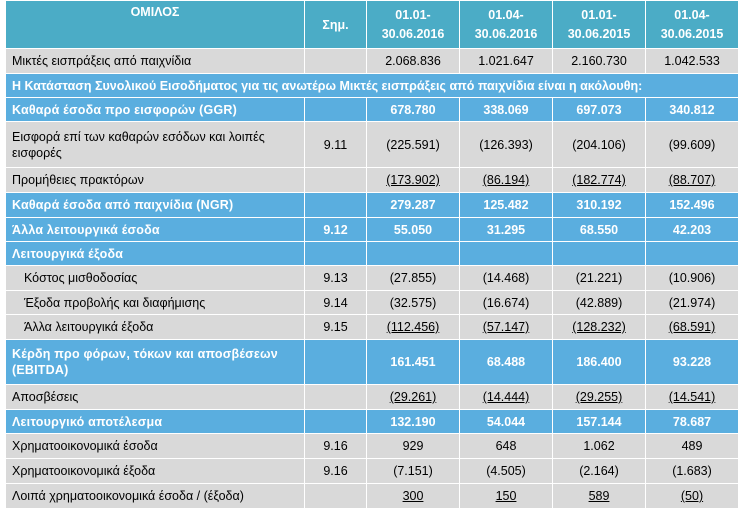 The image size is (742, 522). Describe the element at coordinates (692, 446) in the screenshot. I see `row-value: 489` at that location.